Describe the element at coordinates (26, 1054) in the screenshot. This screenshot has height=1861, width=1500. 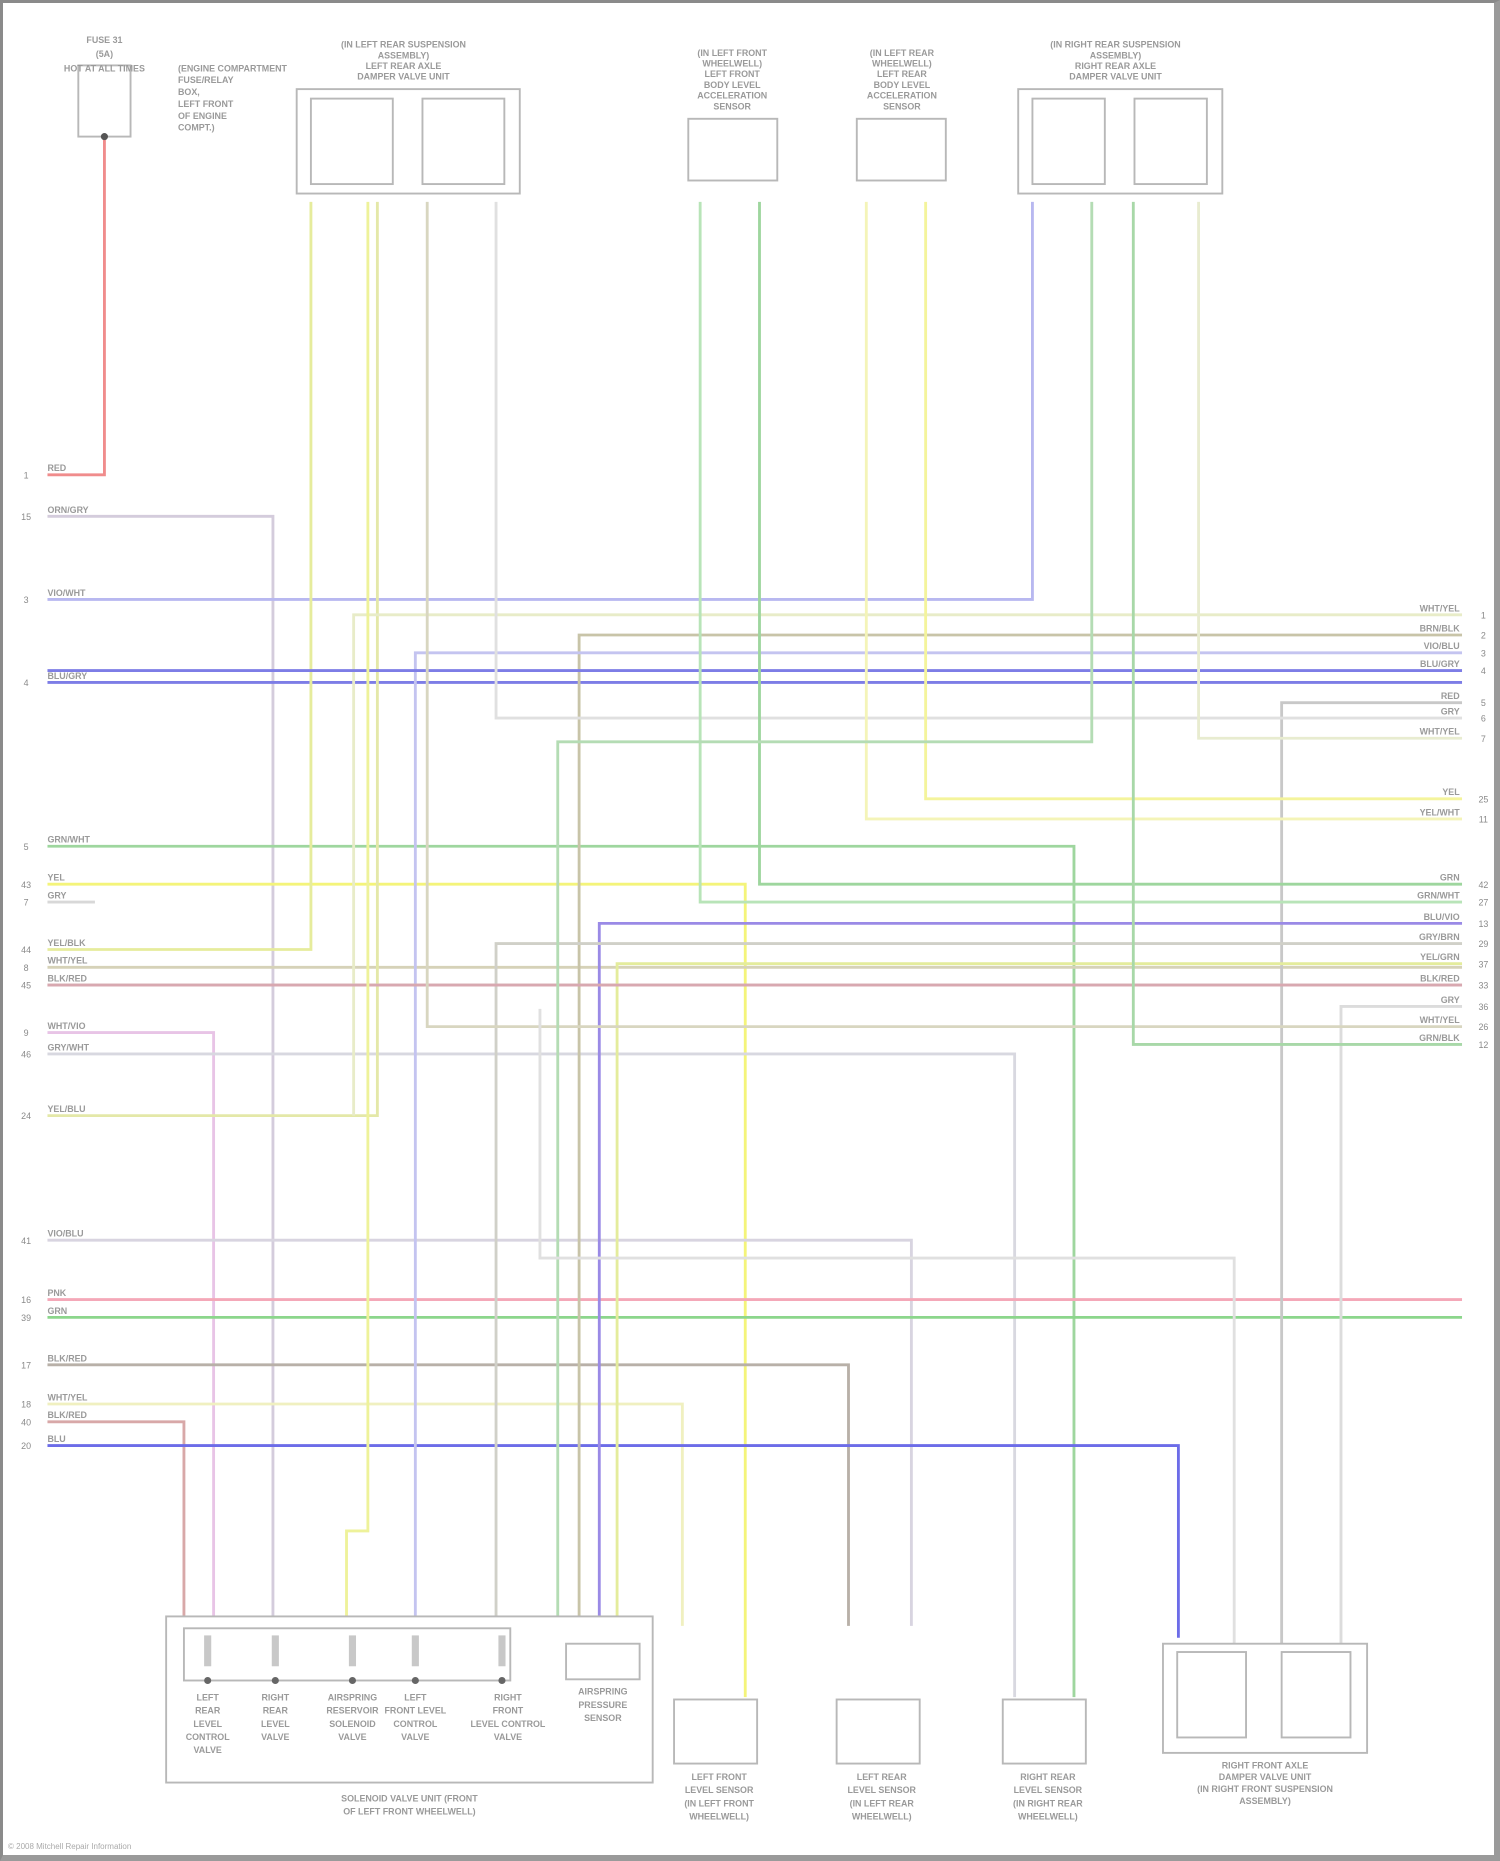
I see `pin-number: 46` at that location.